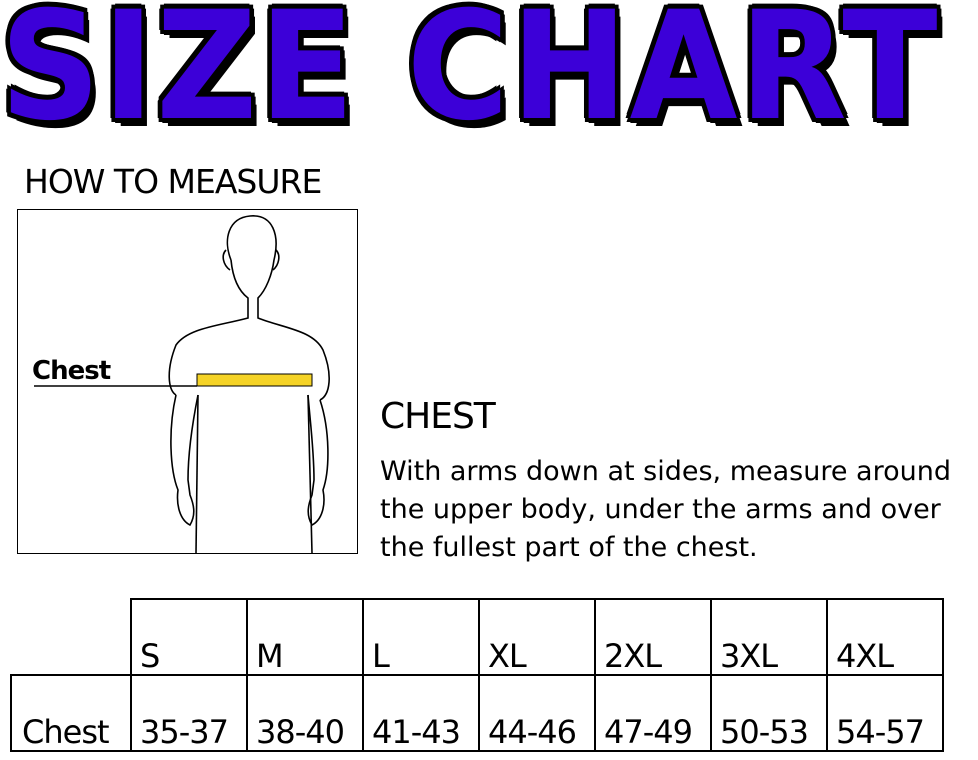  What do you see at coordinates (421, 637) in the screenshot?
I see `size-header: L` at bounding box center [421, 637].